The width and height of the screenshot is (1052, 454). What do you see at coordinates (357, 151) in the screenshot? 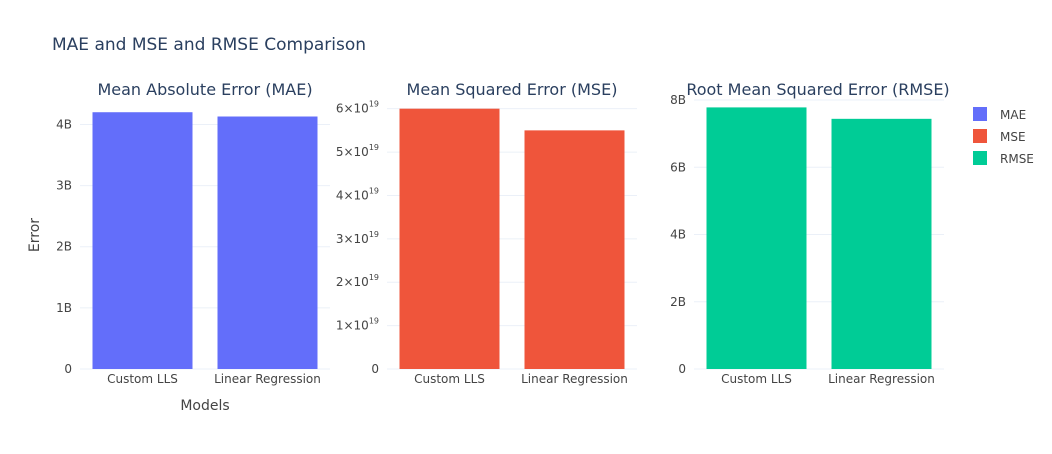
I see `y-tick-label: 5×10¹⁹` at bounding box center [357, 151].